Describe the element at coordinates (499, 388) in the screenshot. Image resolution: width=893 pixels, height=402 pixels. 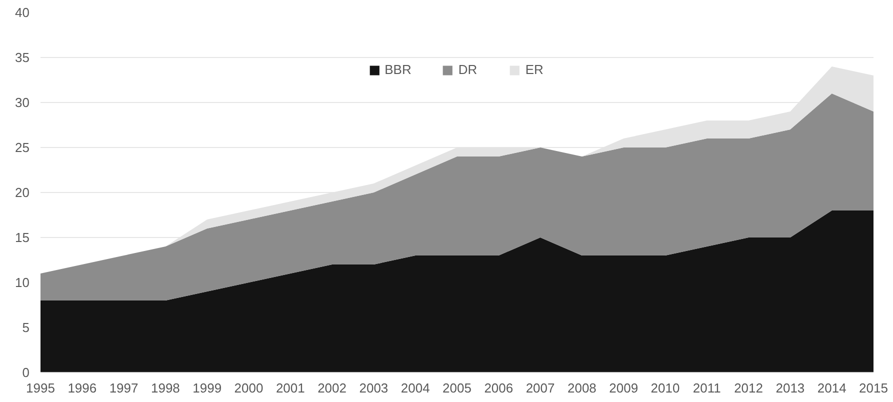
I see `x-tick-label: 2006` at that location.